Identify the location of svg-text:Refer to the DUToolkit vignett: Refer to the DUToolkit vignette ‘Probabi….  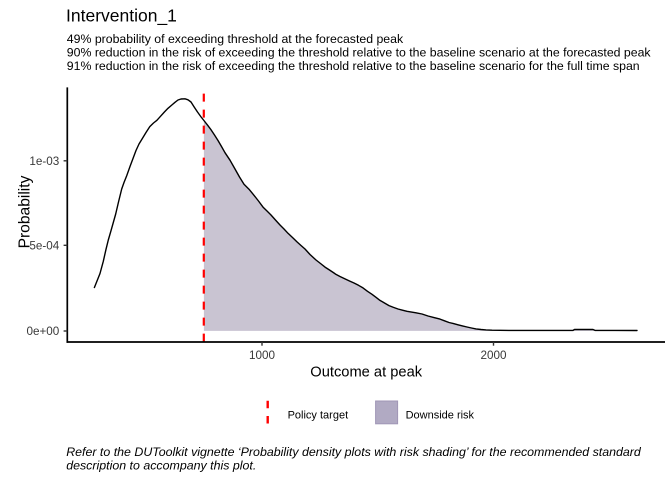
(354, 452).